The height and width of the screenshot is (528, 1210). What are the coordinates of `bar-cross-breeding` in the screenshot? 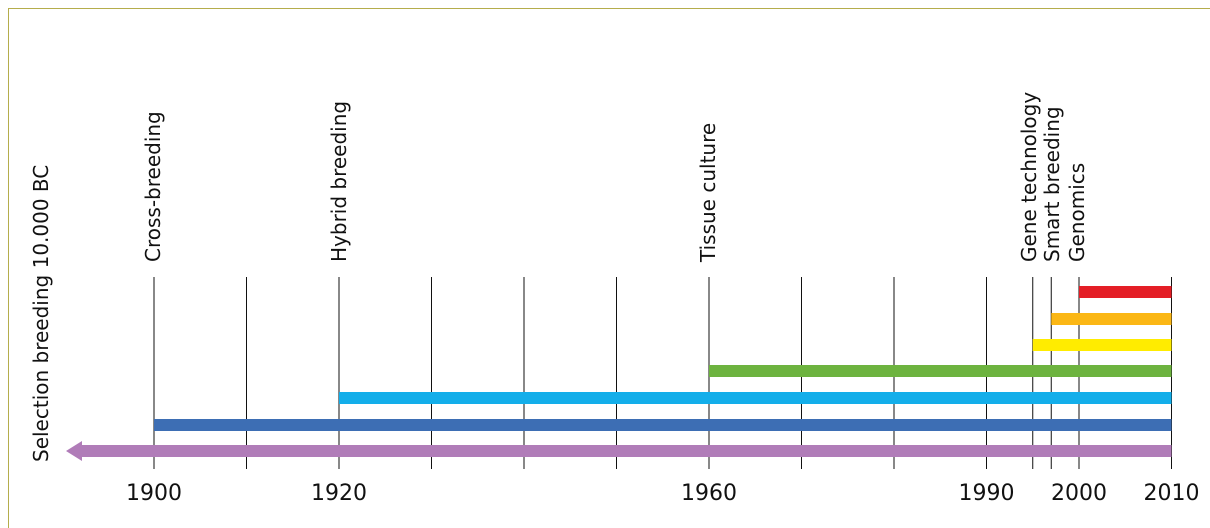 It's located at (663, 425).